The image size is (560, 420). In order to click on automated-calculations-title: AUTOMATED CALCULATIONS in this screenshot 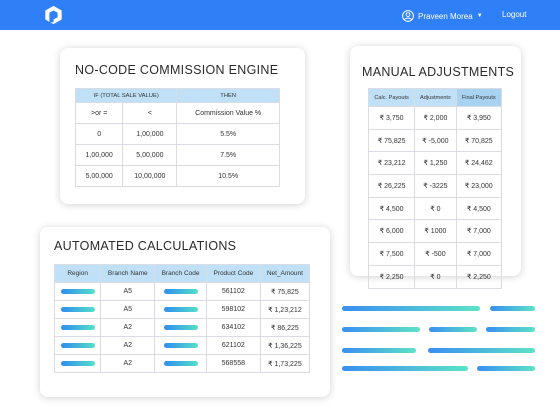, I will do `click(145, 246)`.